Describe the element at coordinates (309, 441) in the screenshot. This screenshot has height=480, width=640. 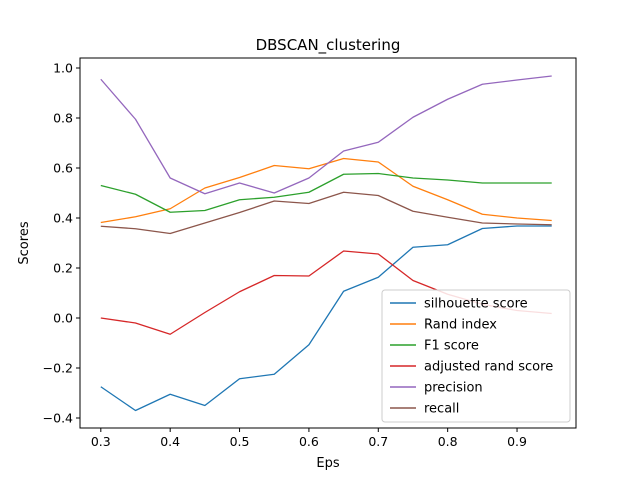
I see `x-tick-label: 0.6` at that location.